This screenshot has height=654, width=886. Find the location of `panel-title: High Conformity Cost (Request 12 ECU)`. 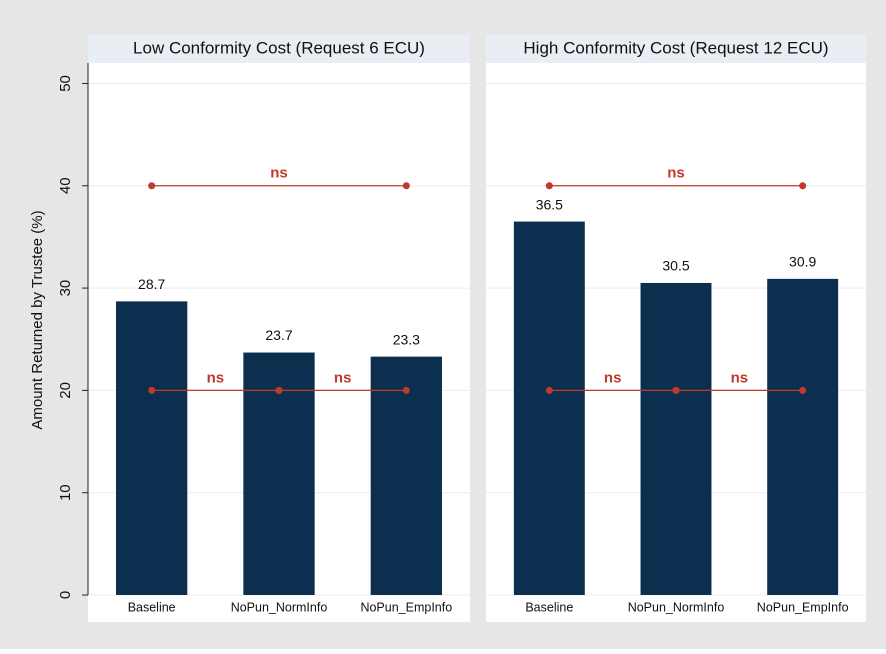

panel-title: High Conformity Cost (Request 12 ECU) is located at coordinates (675, 47).